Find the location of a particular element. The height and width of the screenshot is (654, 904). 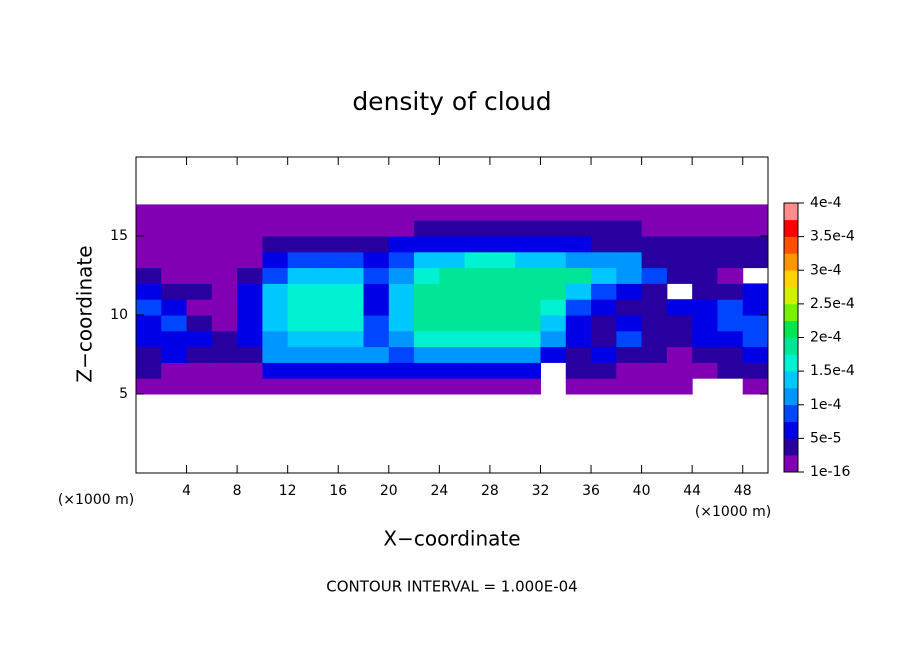

colorbar-tick-label: 1e-4 is located at coordinates (826, 405).